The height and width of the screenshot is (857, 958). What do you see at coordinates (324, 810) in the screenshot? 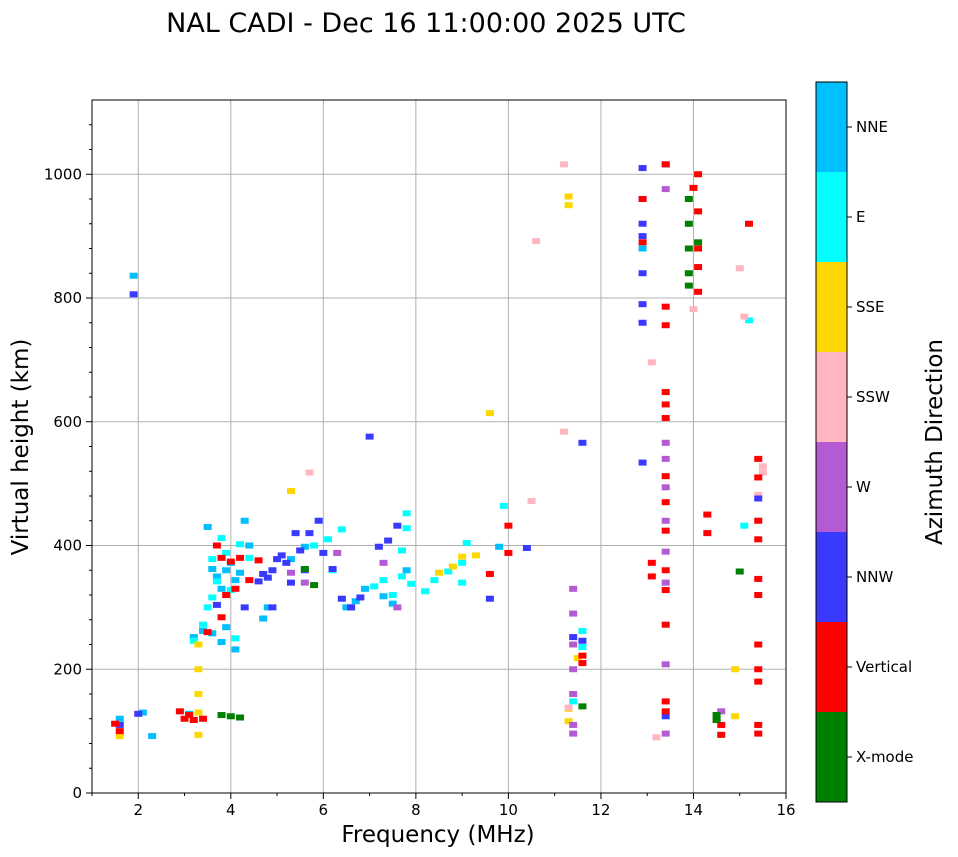
I see `x-tick-label: 6` at bounding box center [324, 810].